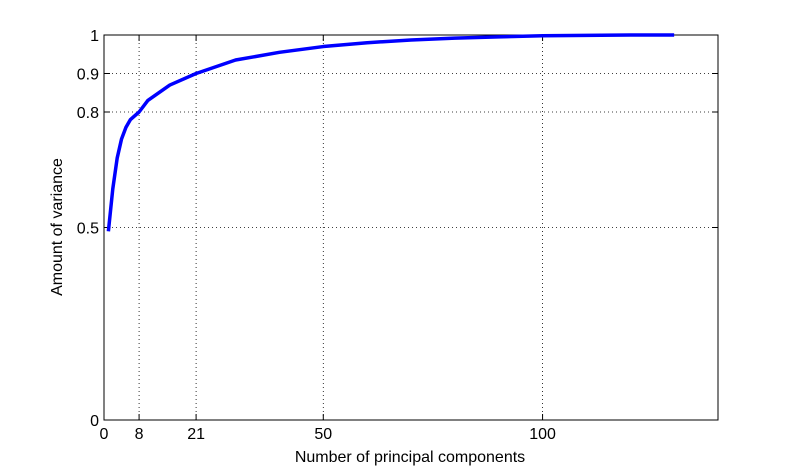 The image size is (794, 470). Describe the element at coordinates (88, 113) in the screenshot. I see `y-tick-label: 0.8` at that location.